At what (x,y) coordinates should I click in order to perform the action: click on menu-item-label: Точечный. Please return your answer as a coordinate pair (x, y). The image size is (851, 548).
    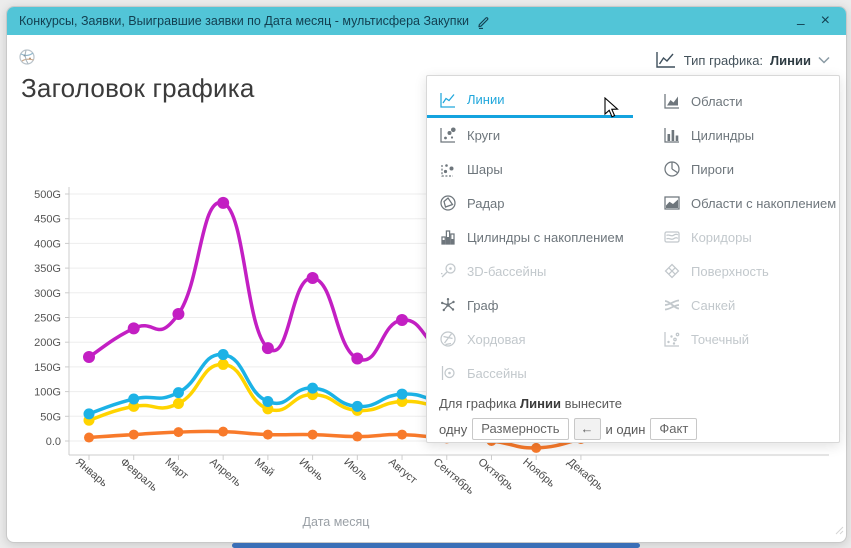
    Looking at the image, I should click on (720, 339).